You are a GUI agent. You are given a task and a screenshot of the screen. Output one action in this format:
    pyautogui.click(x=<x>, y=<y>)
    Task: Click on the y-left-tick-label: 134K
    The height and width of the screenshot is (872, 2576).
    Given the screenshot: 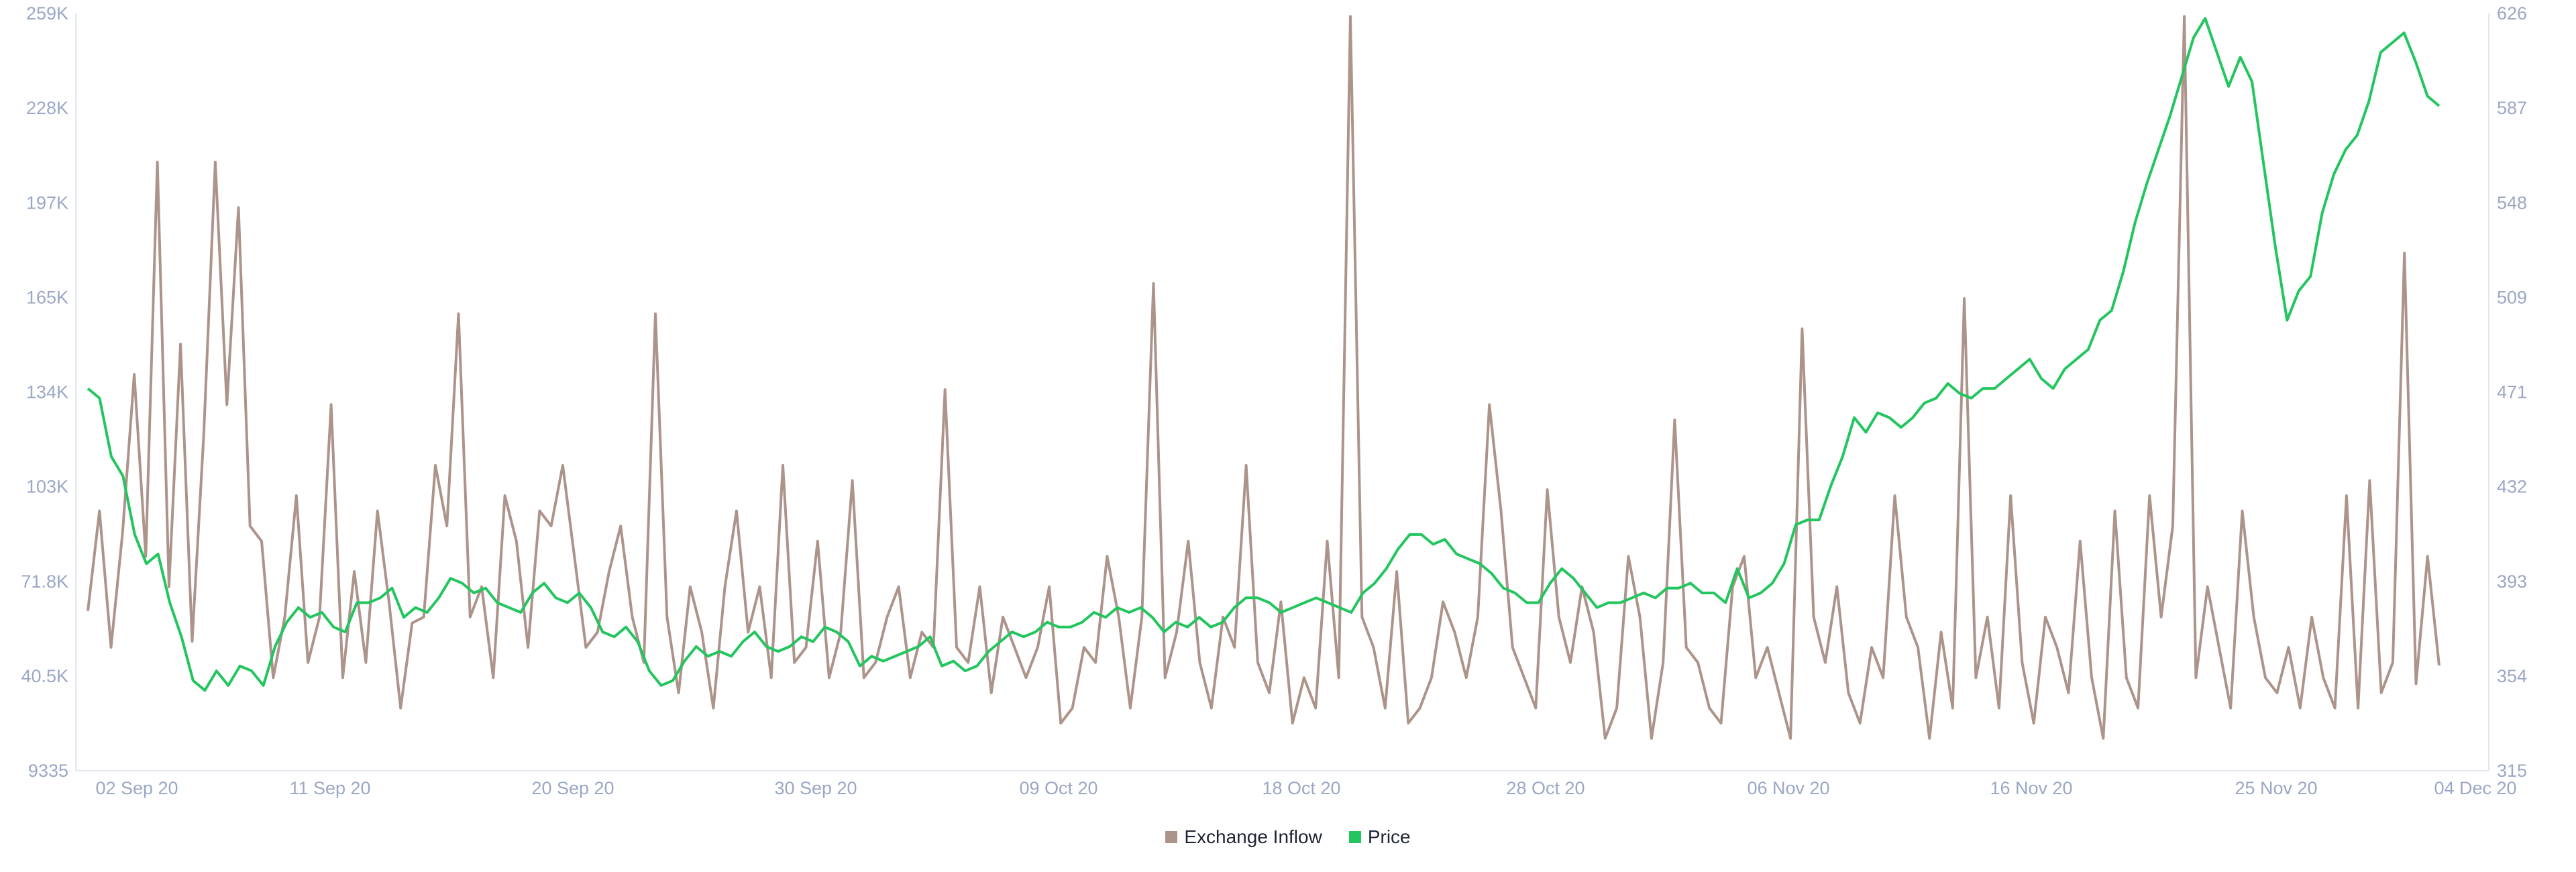 What is the action you would take?
    pyautogui.click(x=47, y=392)
    